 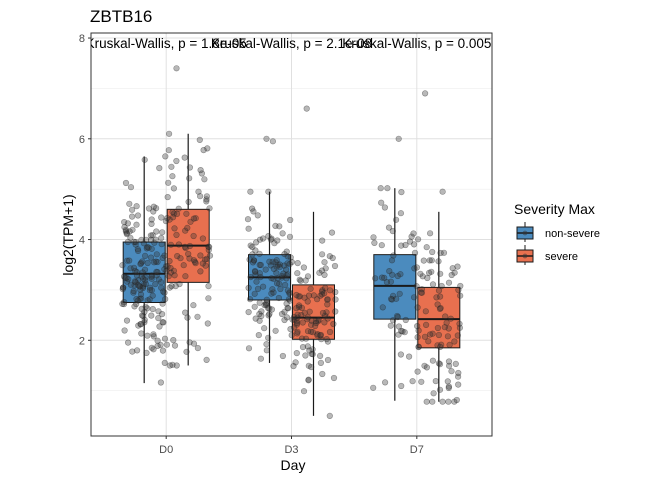 I want to click on y-tick-label: 8, so click(x=82, y=39).